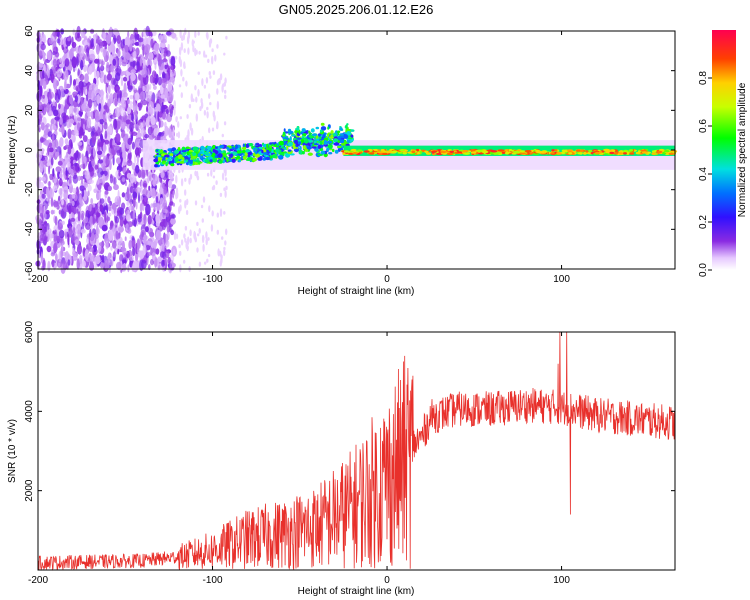  What do you see at coordinates (29, 189) in the screenshot?
I see `spectrogram-y-tick-label: -20` at bounding box center [29, 189].